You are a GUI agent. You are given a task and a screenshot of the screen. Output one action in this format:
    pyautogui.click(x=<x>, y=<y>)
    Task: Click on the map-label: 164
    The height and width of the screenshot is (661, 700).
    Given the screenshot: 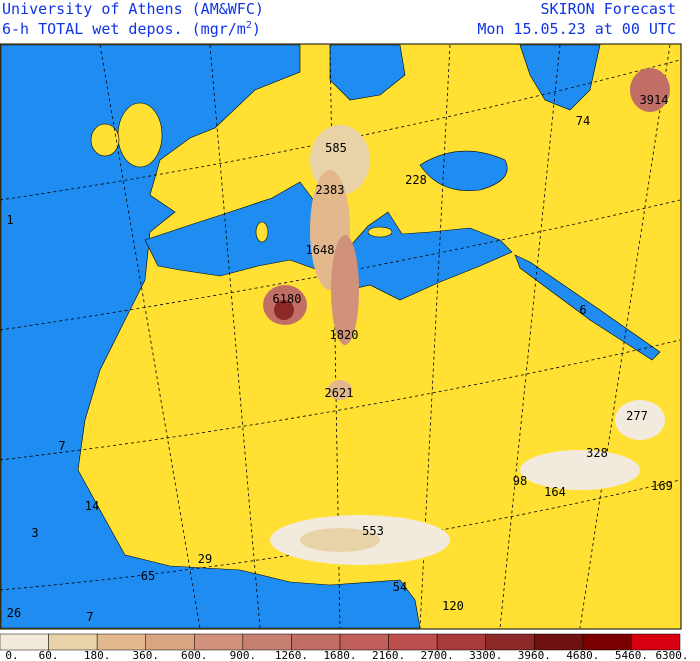 What is the action you would take?
    pyautogui.click(x=555, y=492)
    